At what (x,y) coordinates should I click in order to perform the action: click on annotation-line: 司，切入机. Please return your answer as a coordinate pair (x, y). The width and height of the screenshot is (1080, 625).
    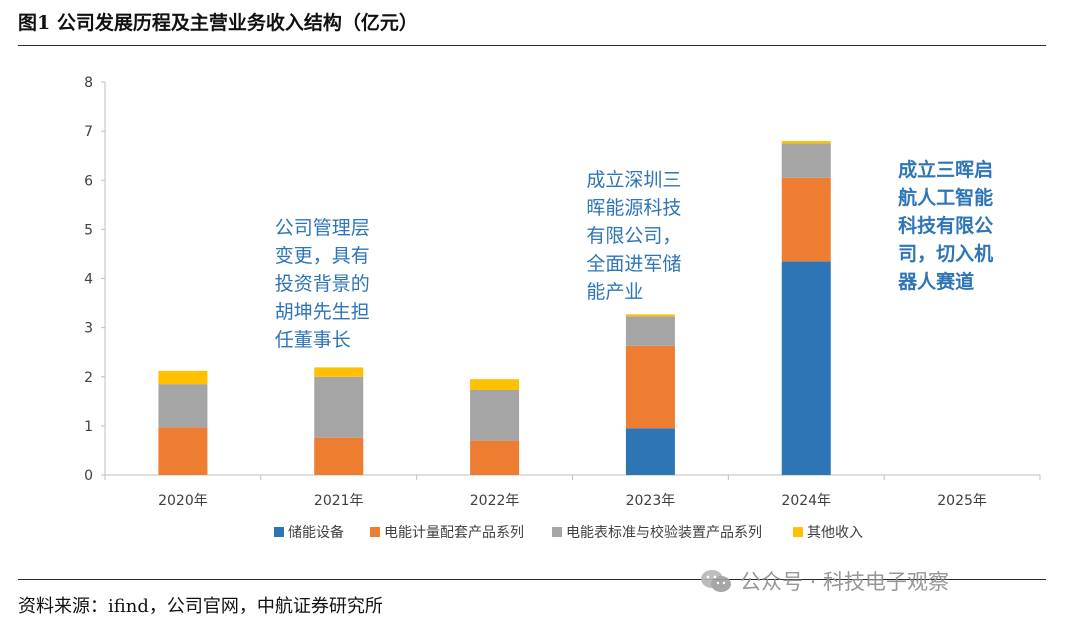
    Looking at the image, I should click on (945, 254).